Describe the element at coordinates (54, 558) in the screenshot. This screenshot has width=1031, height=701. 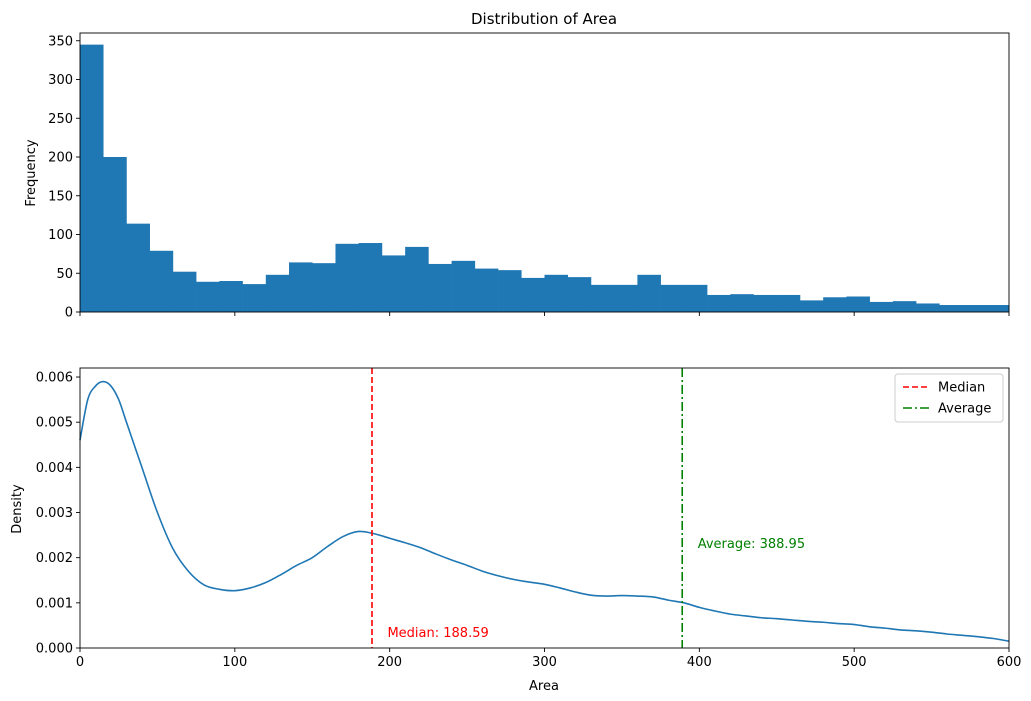
I see `y-tick-label: 0.002` at that location.